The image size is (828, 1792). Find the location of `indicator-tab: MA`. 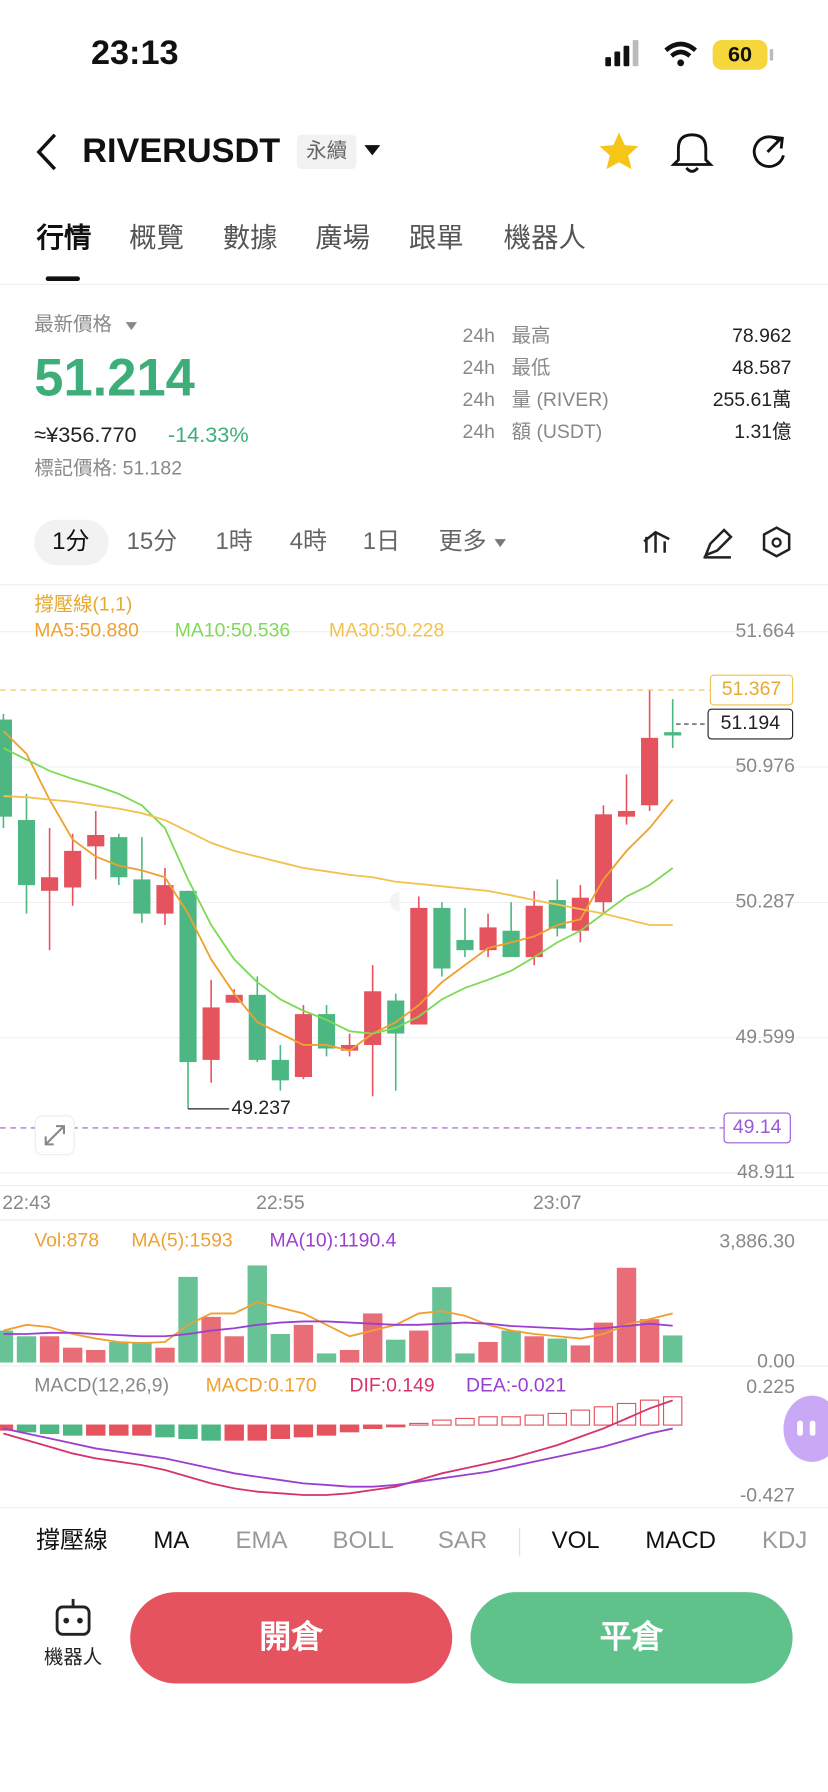

indicator-tab: MA is located at coordinates (171, 1540).